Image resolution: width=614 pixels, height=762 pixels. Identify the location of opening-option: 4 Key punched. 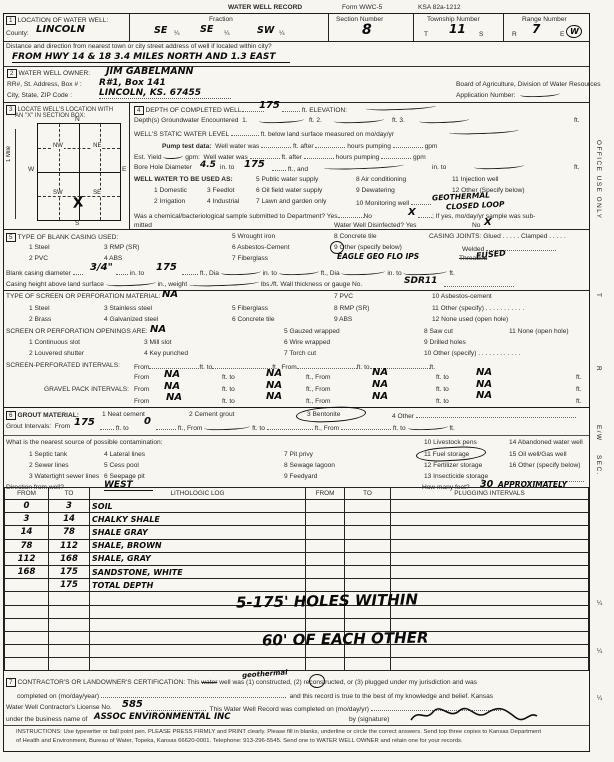
(166, 353).